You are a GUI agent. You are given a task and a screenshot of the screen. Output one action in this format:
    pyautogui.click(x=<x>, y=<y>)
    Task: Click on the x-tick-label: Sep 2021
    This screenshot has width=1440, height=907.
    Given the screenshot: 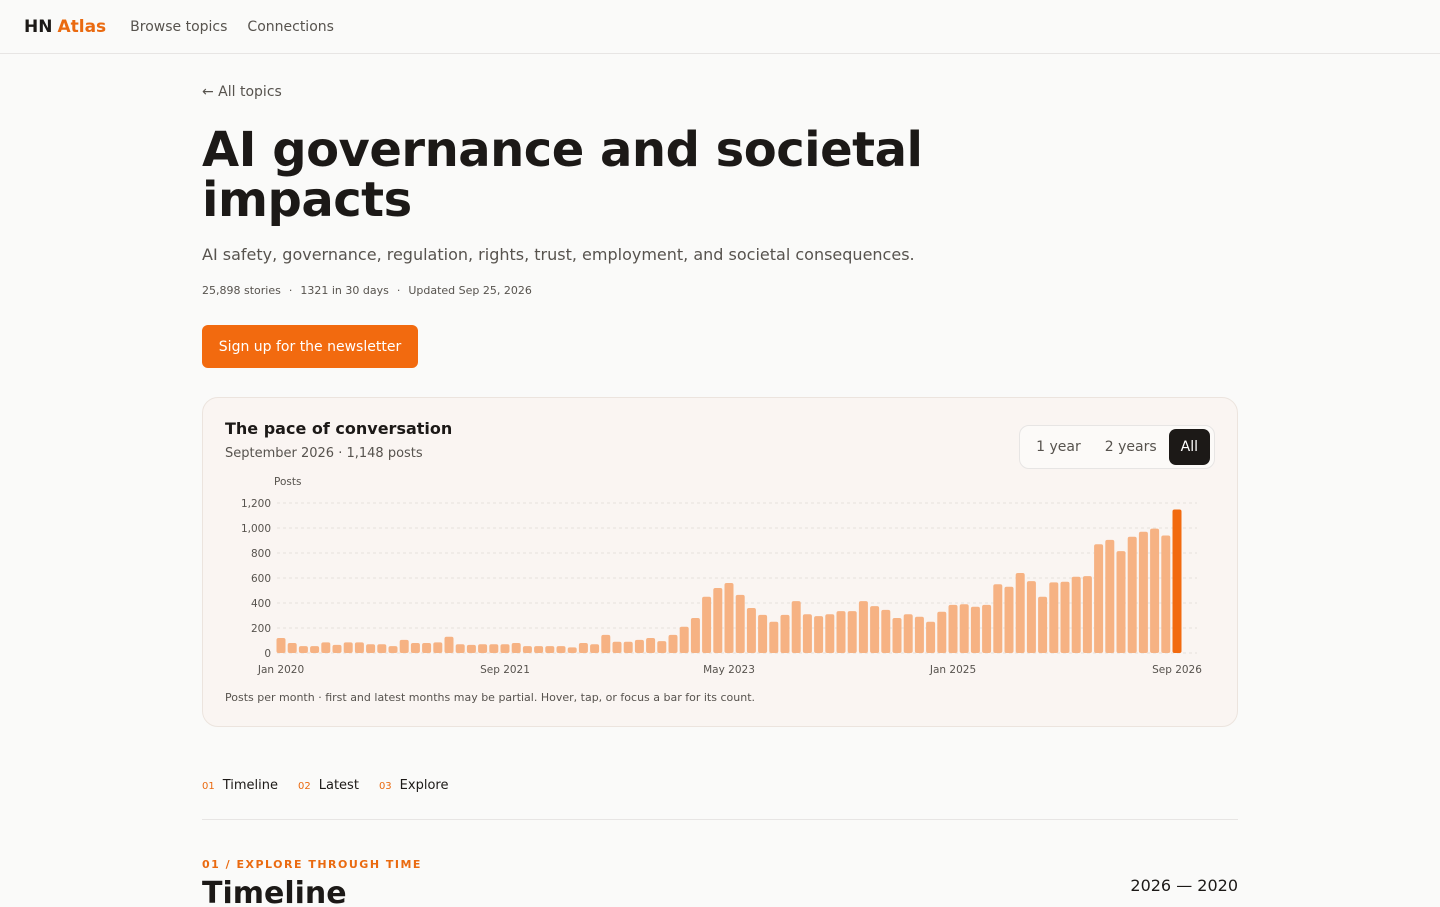 What is the action you would take?
    pyautogui.click(x=505, y=670)
    